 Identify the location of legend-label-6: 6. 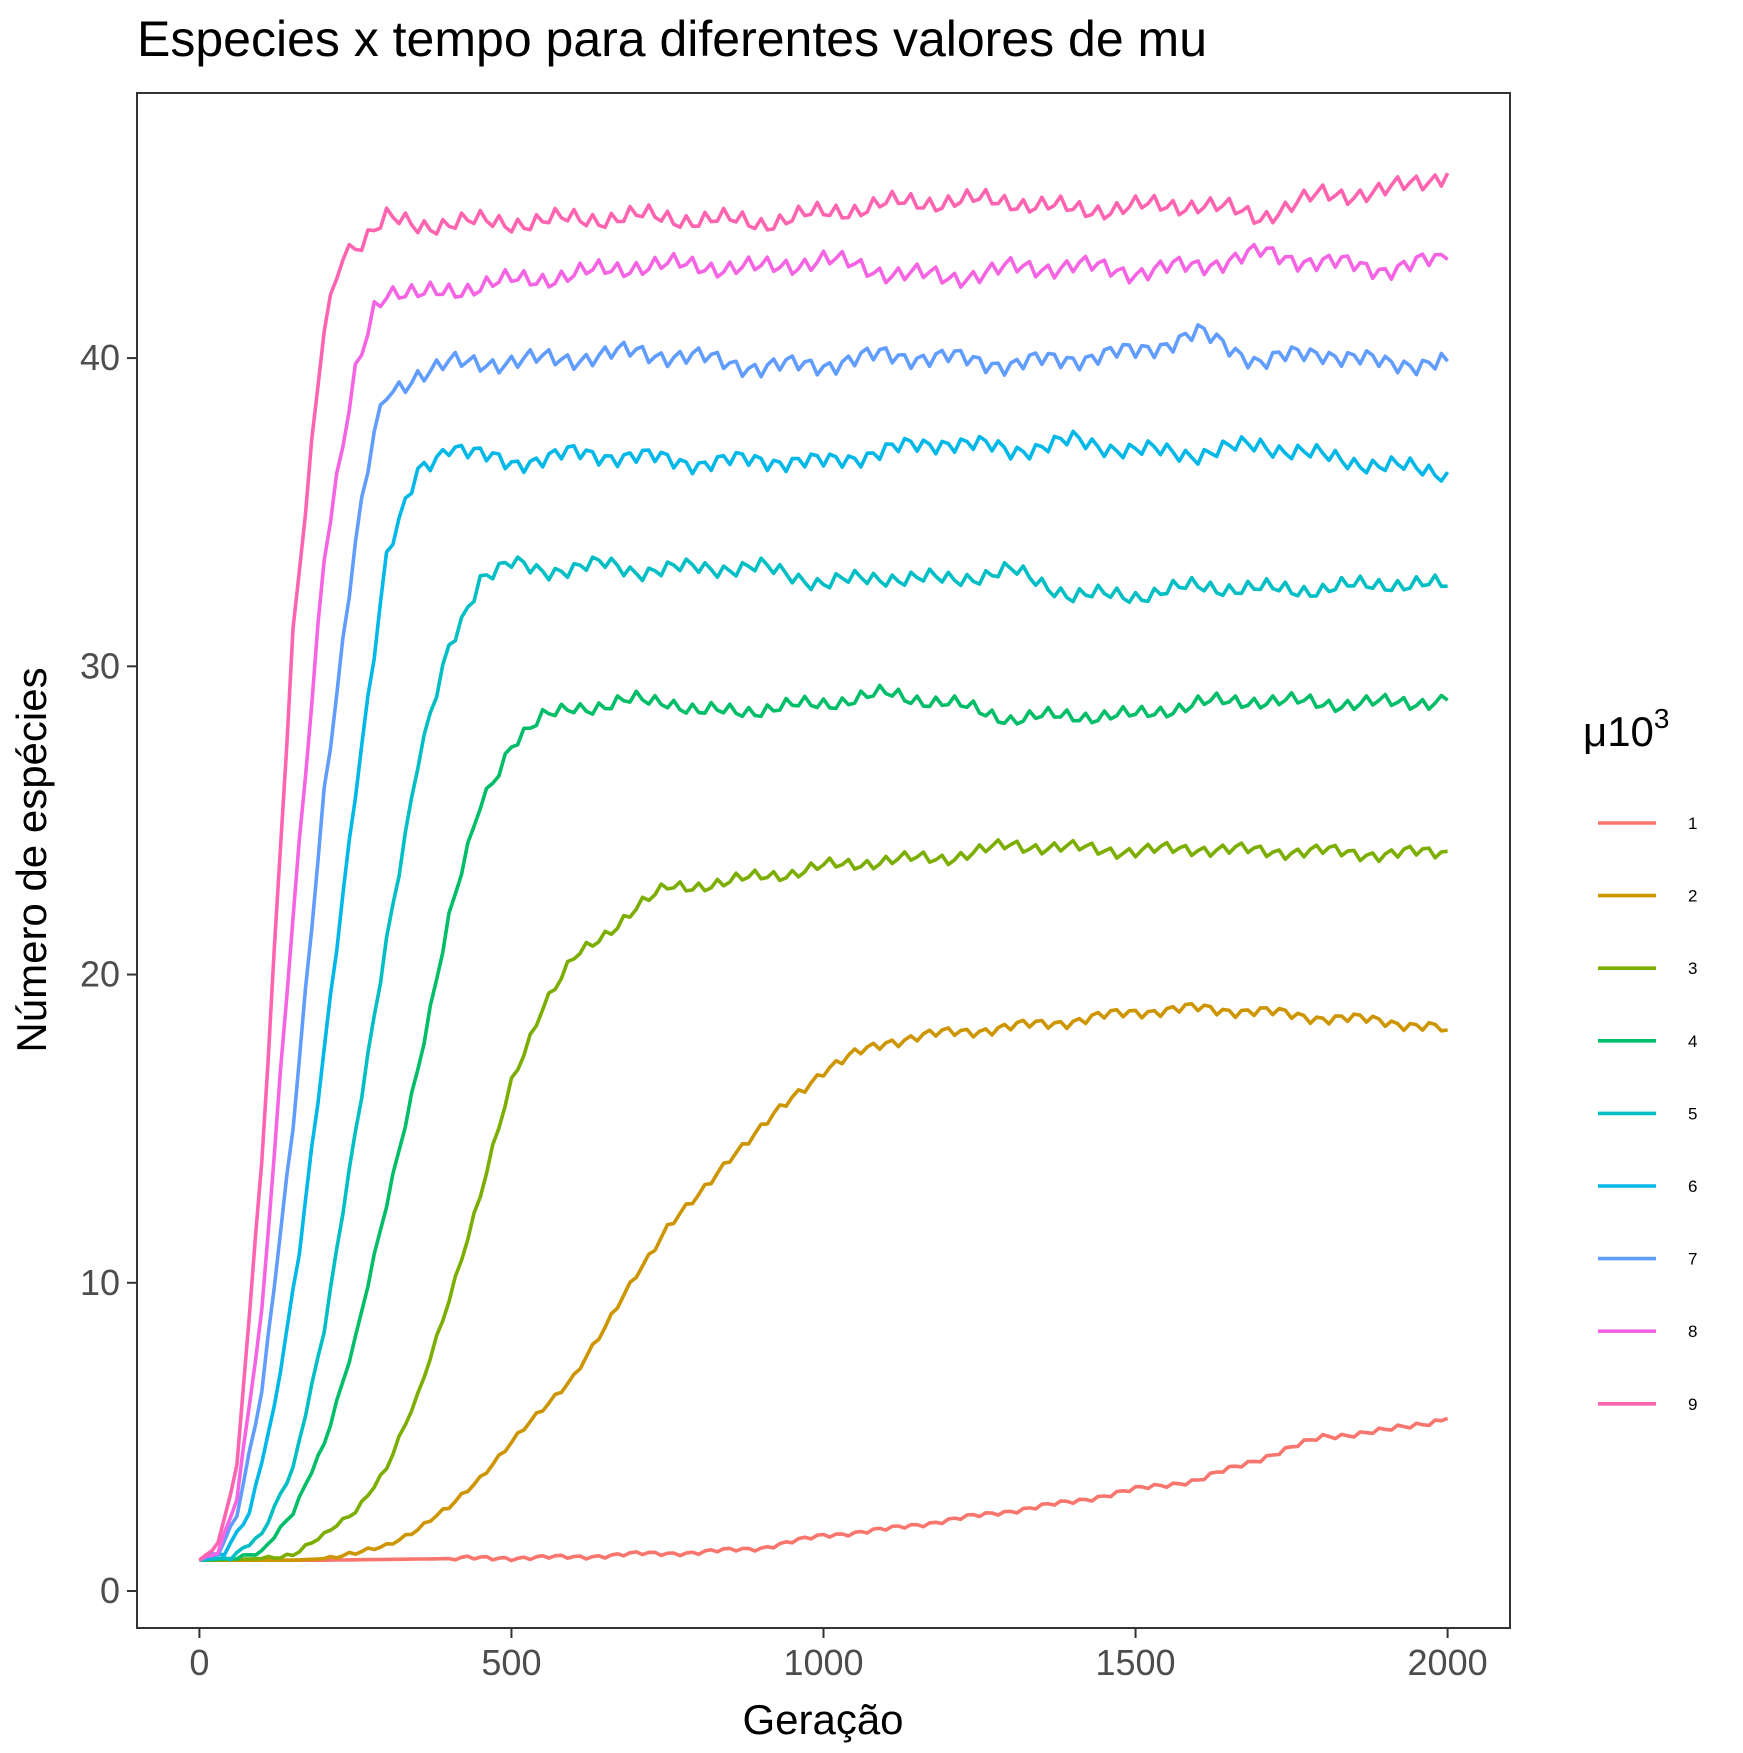
(1692, 1186).